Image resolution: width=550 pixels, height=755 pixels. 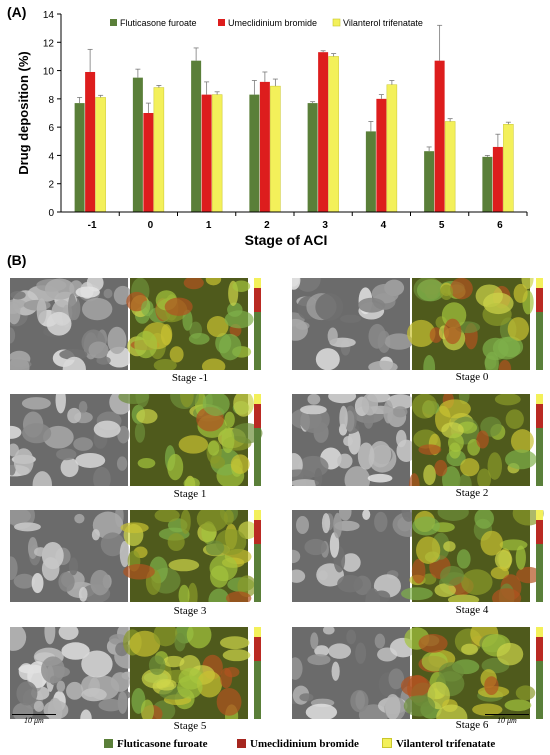 I want to click on x-tick-label: 2, so click(x=267, y=225).